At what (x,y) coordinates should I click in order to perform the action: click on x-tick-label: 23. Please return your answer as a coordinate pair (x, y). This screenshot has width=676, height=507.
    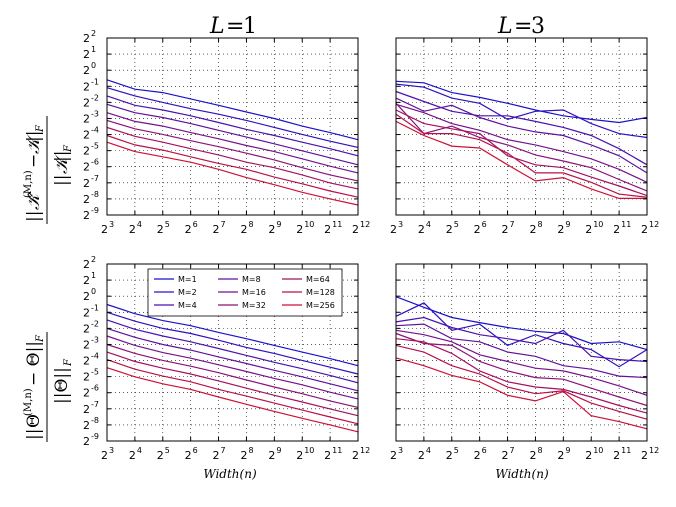
    Looking at the image, I should click on (107, 228).